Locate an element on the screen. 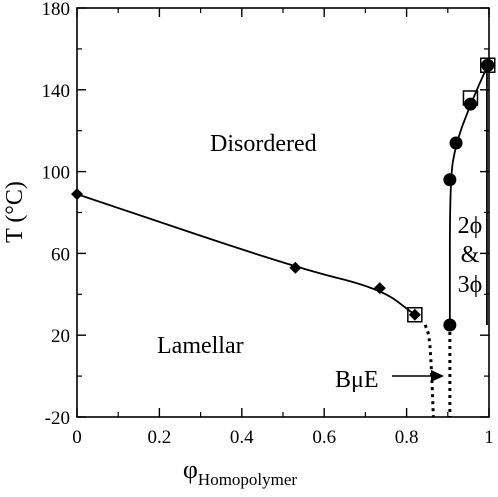  x-tick-label: 0.6 is located at coordinates (324, 437).